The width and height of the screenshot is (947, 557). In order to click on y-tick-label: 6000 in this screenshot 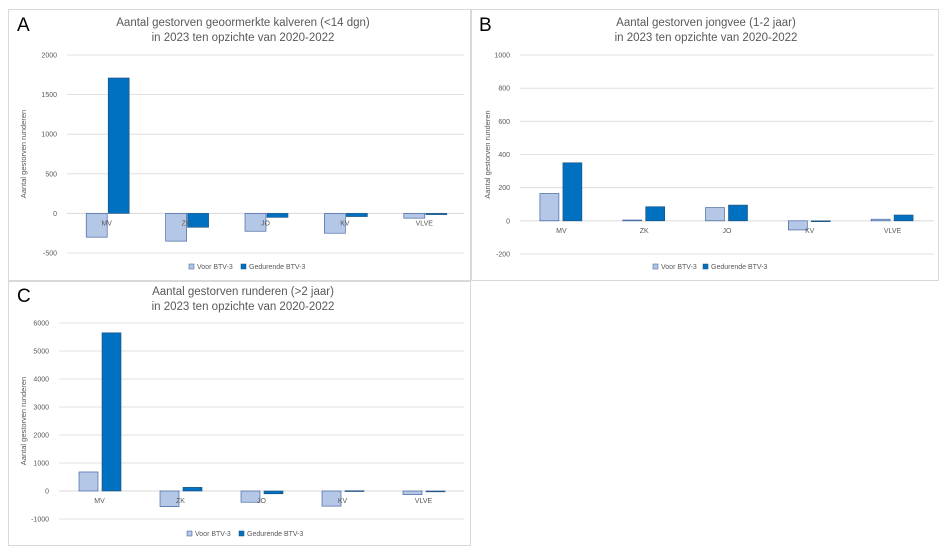, I will do `click(41, 324)`.